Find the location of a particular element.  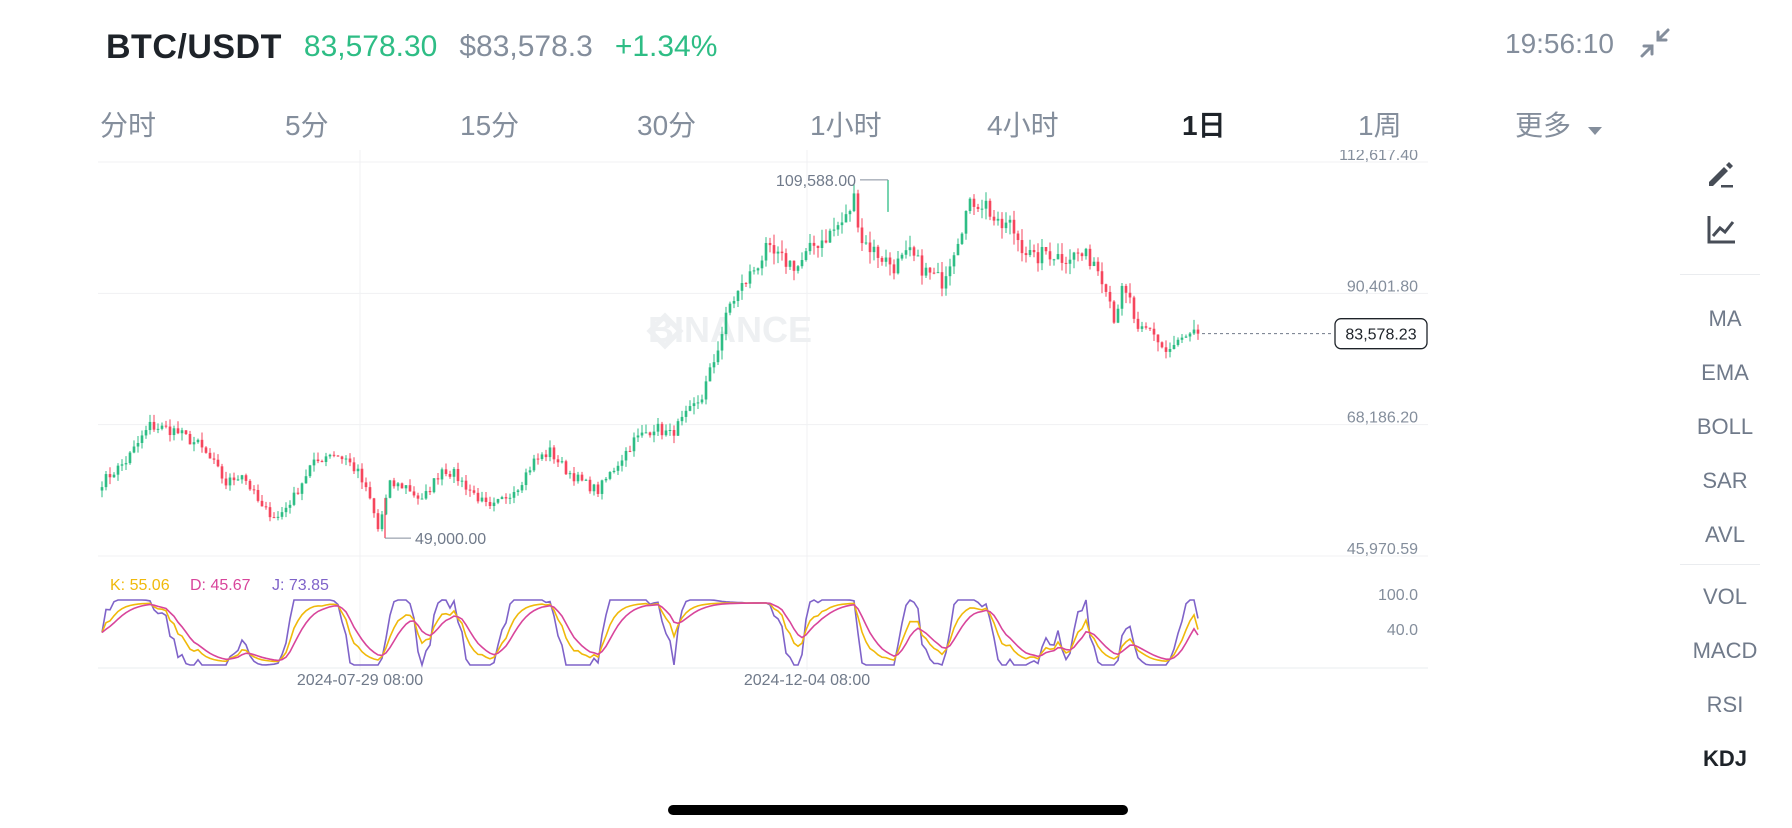

tab-more: 更多 is located at coordinates (1559, 124).